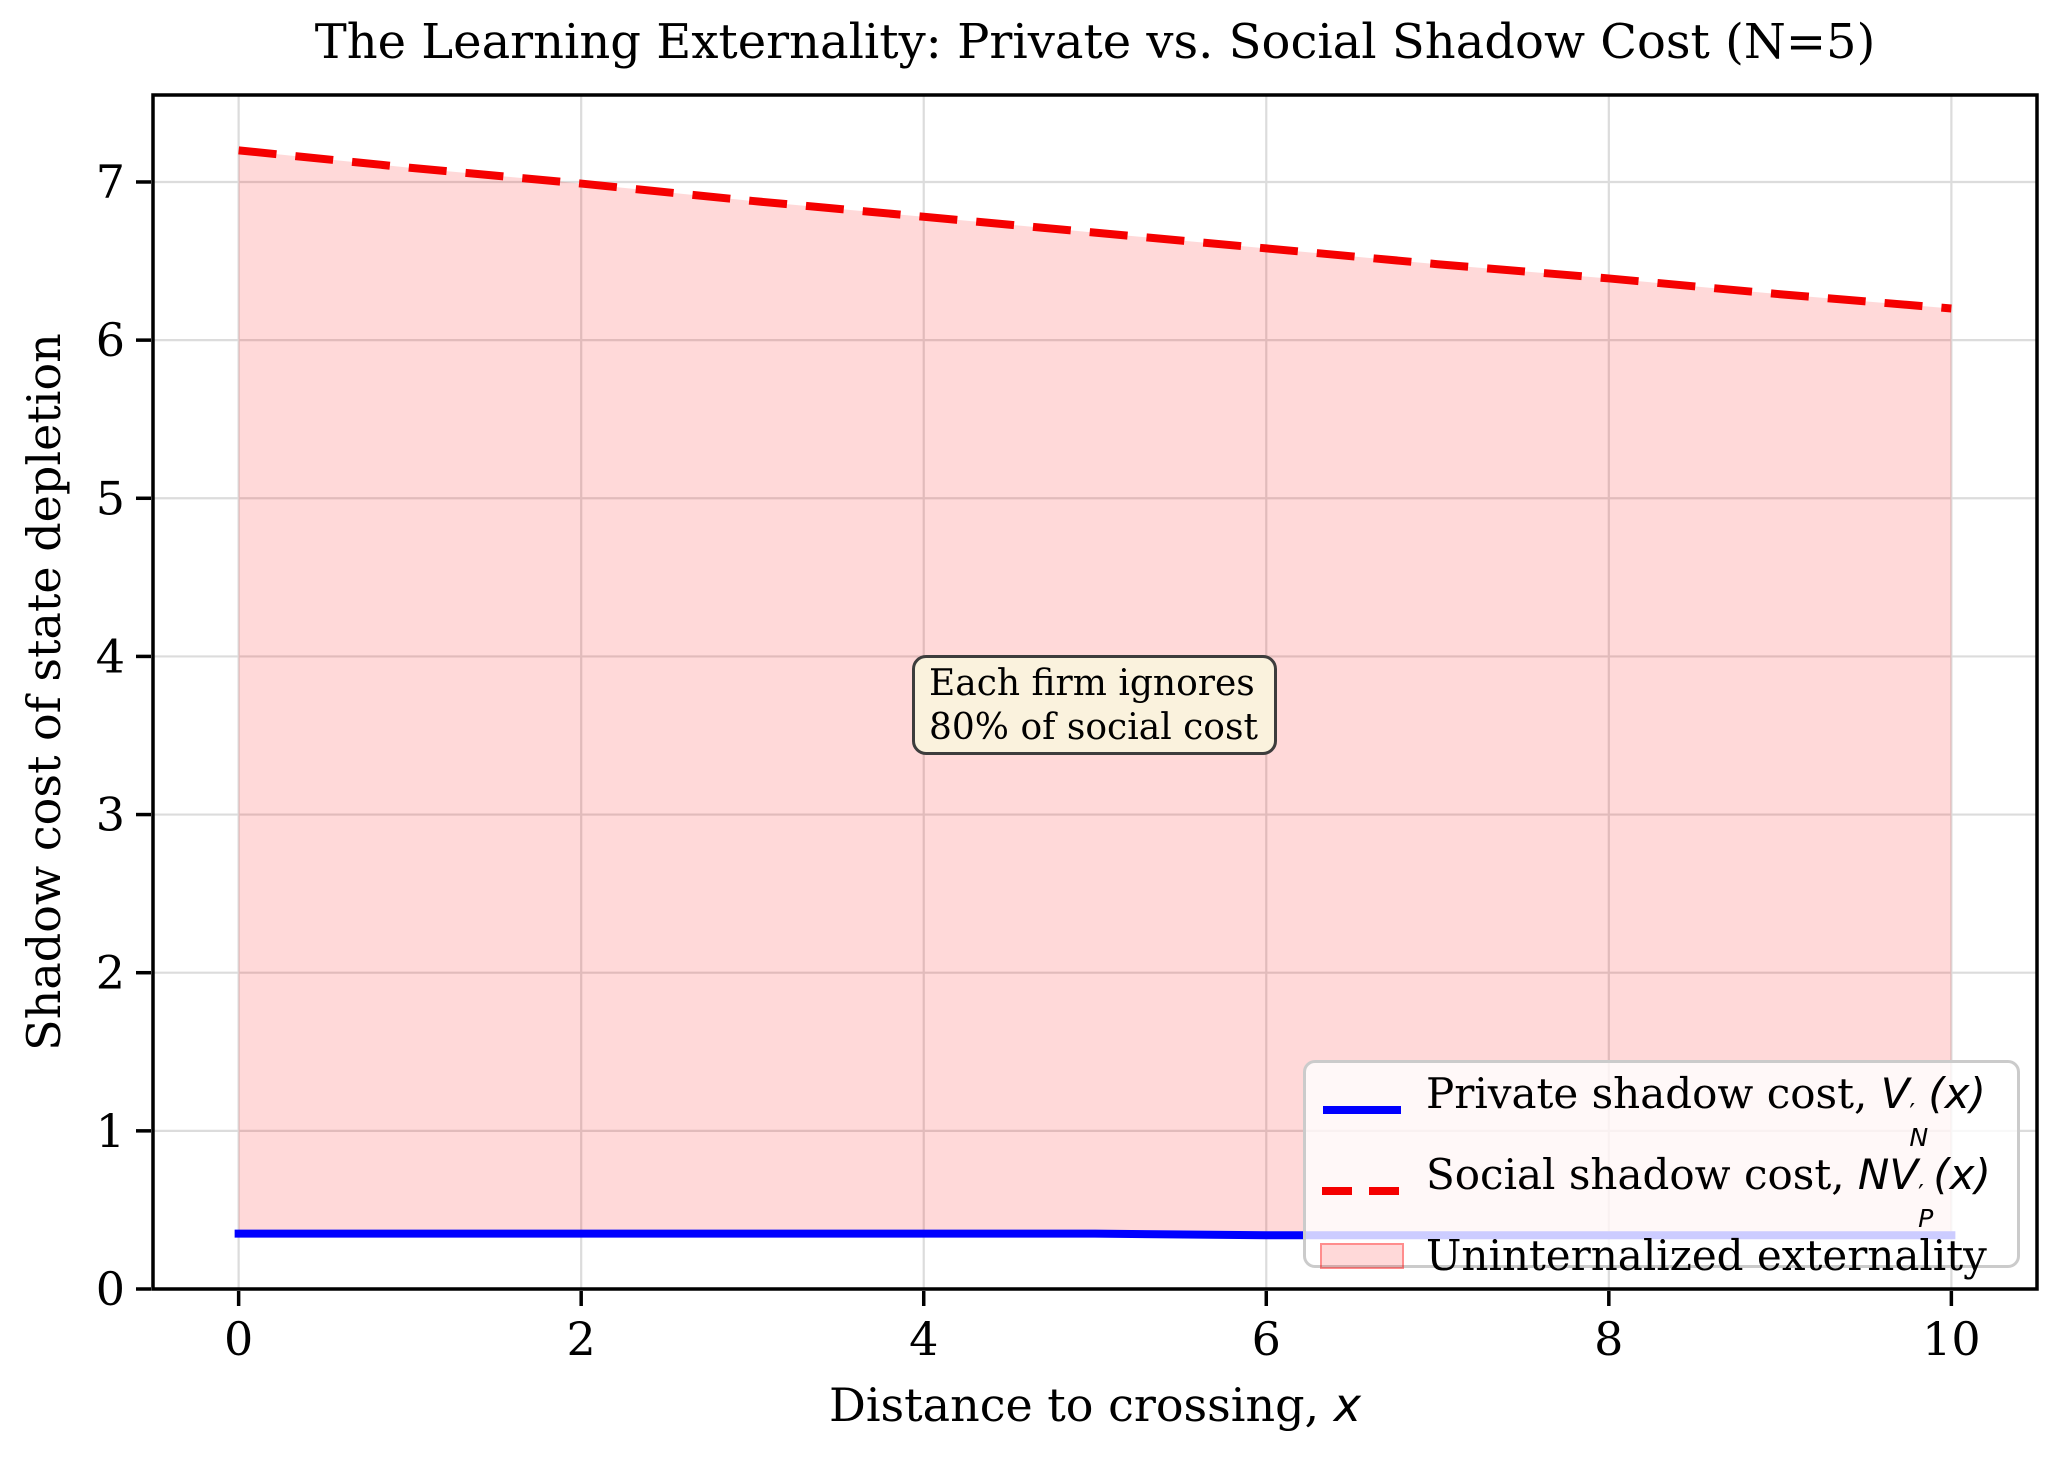 The image size is (2064, 1462). What do you see at coordinates (1095, 229) in the screenshot?
I see `social-shadow-cost-line` at bounding box center [1095, 229].